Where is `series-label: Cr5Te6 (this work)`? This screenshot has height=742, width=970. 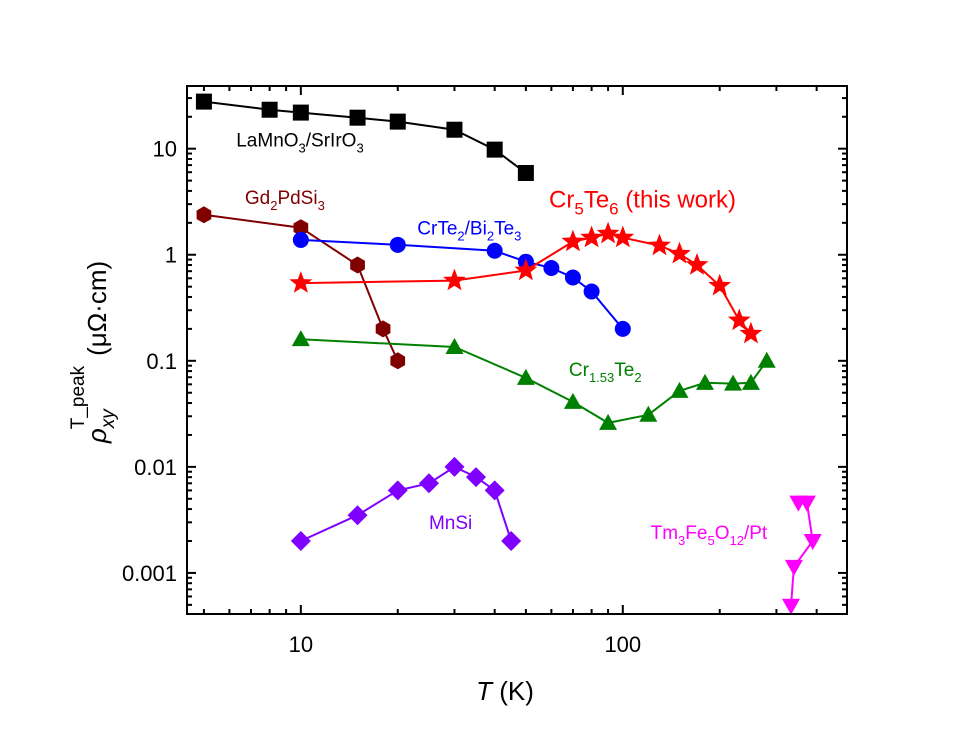
series-label: Cr5Te6 (this work) is located at coordinates (642, 202).